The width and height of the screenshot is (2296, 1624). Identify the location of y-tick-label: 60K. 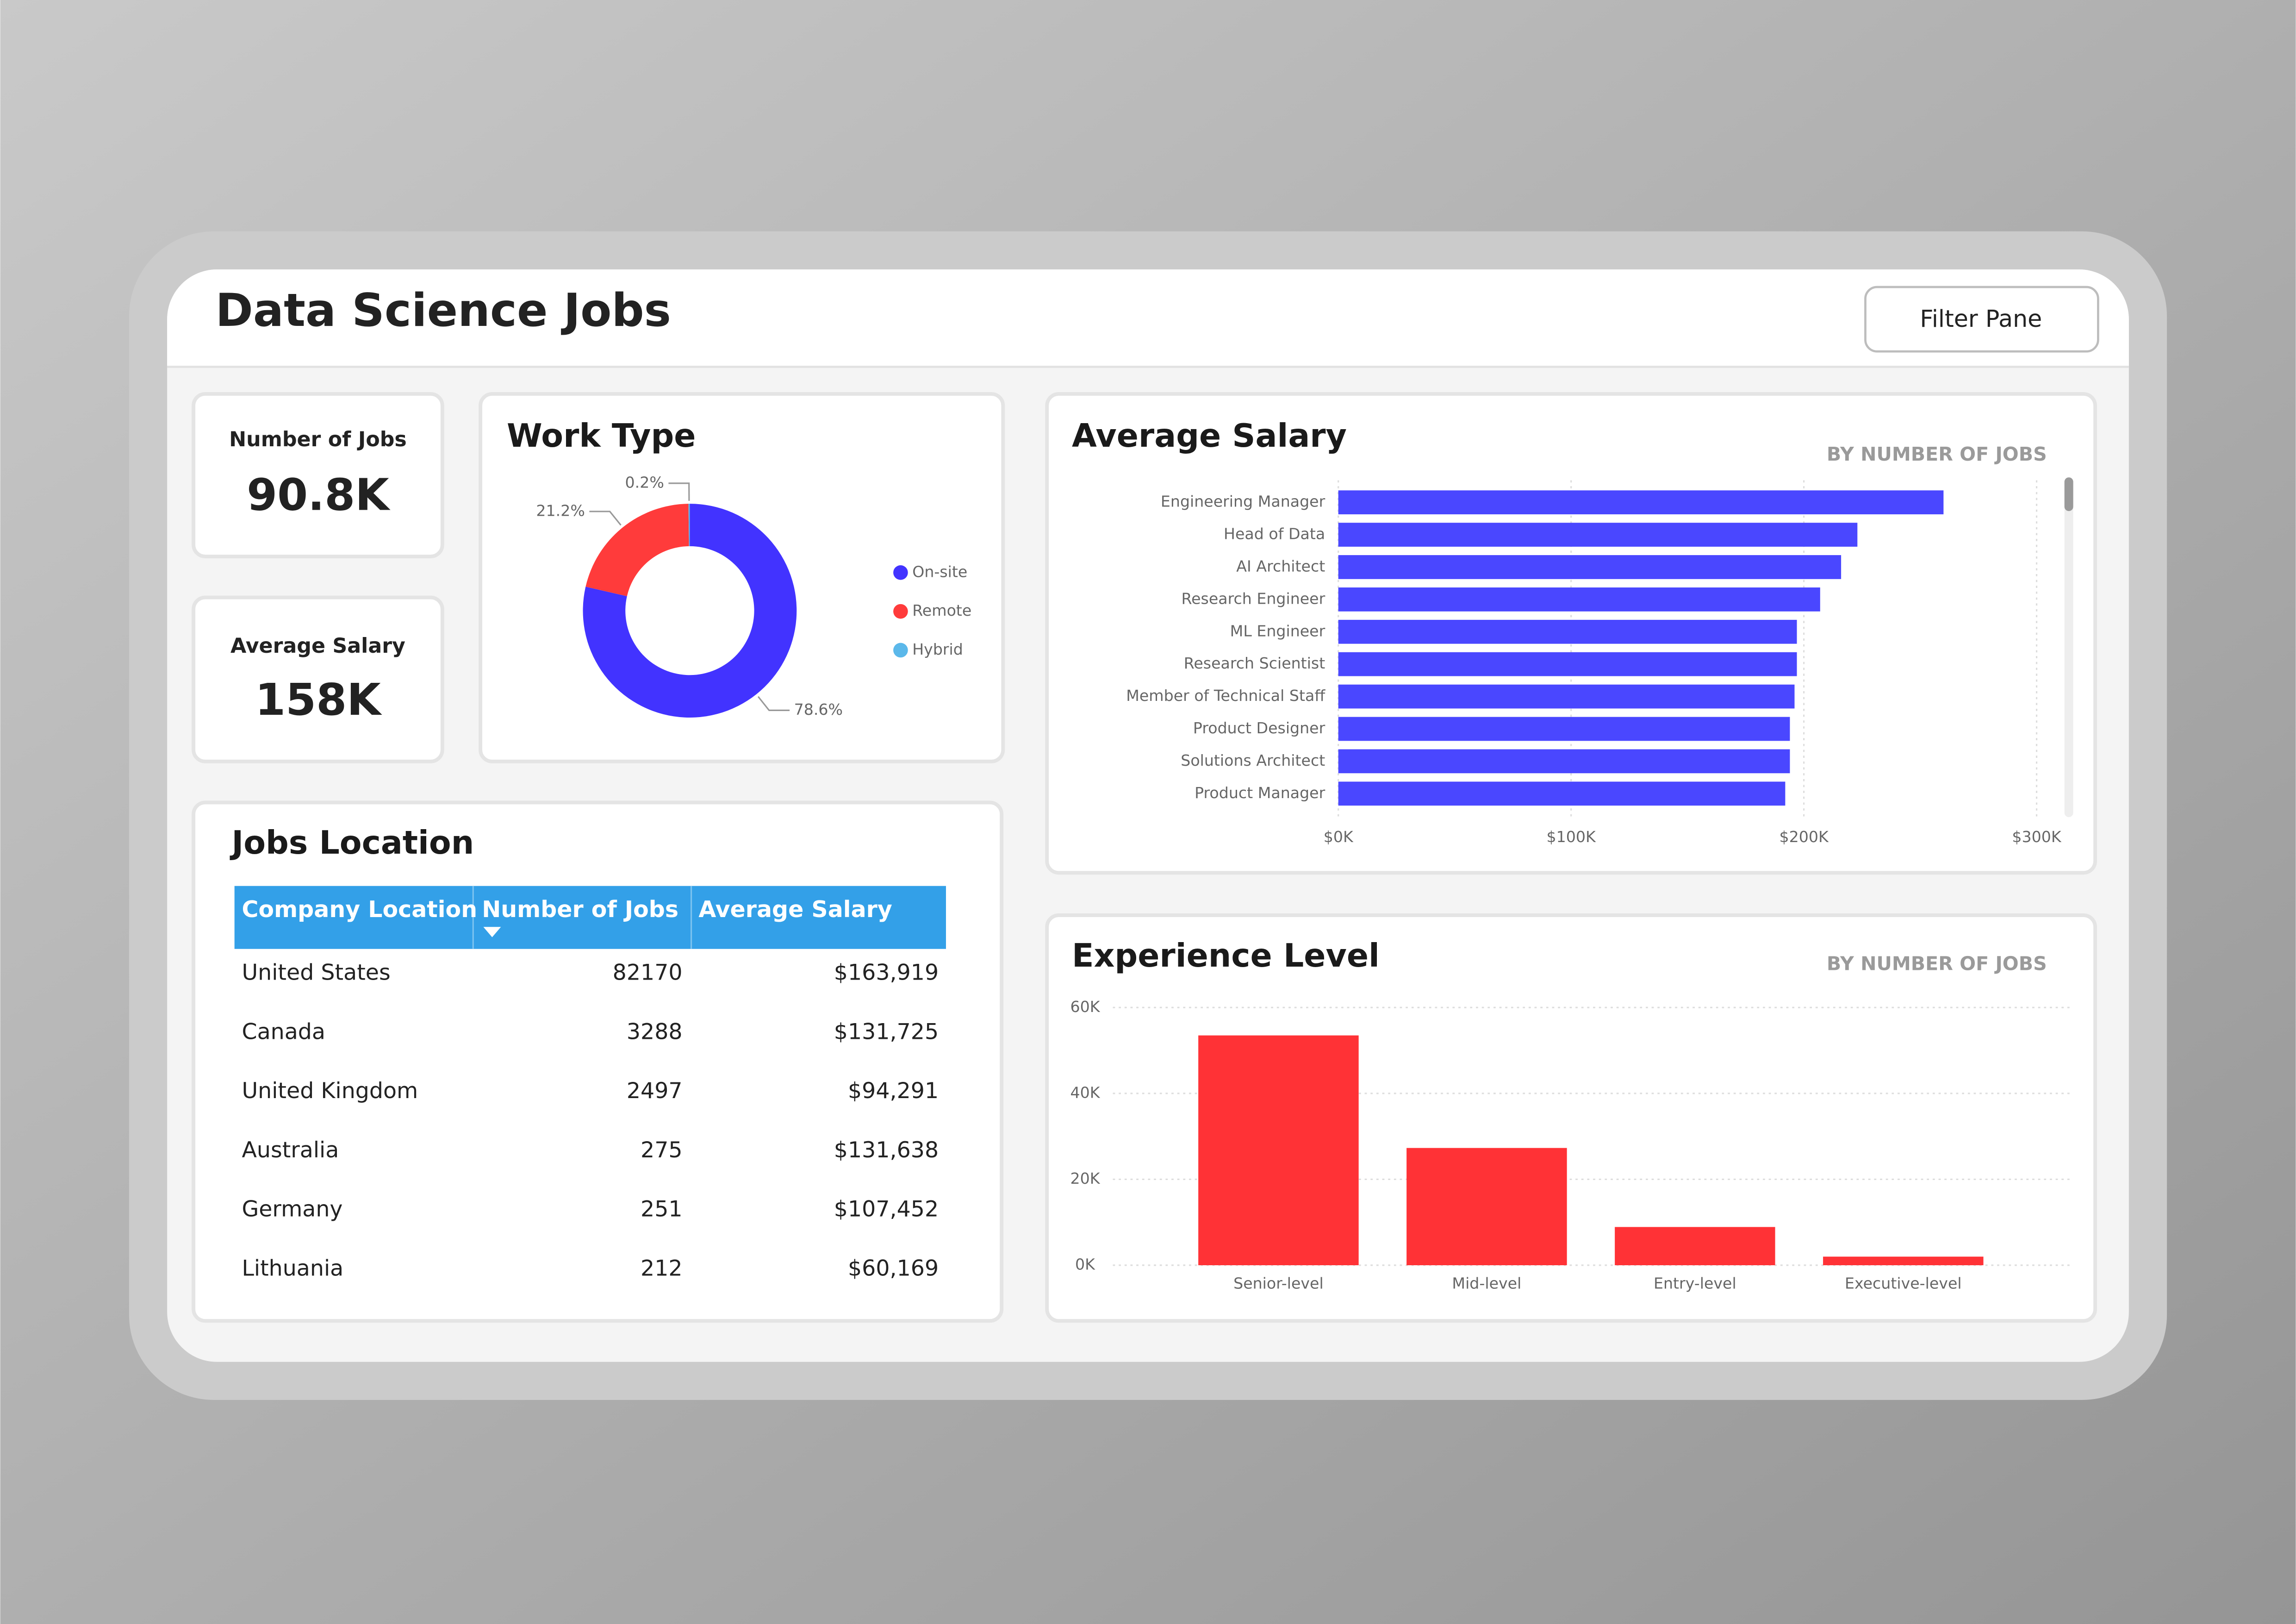
(1085, 1007).